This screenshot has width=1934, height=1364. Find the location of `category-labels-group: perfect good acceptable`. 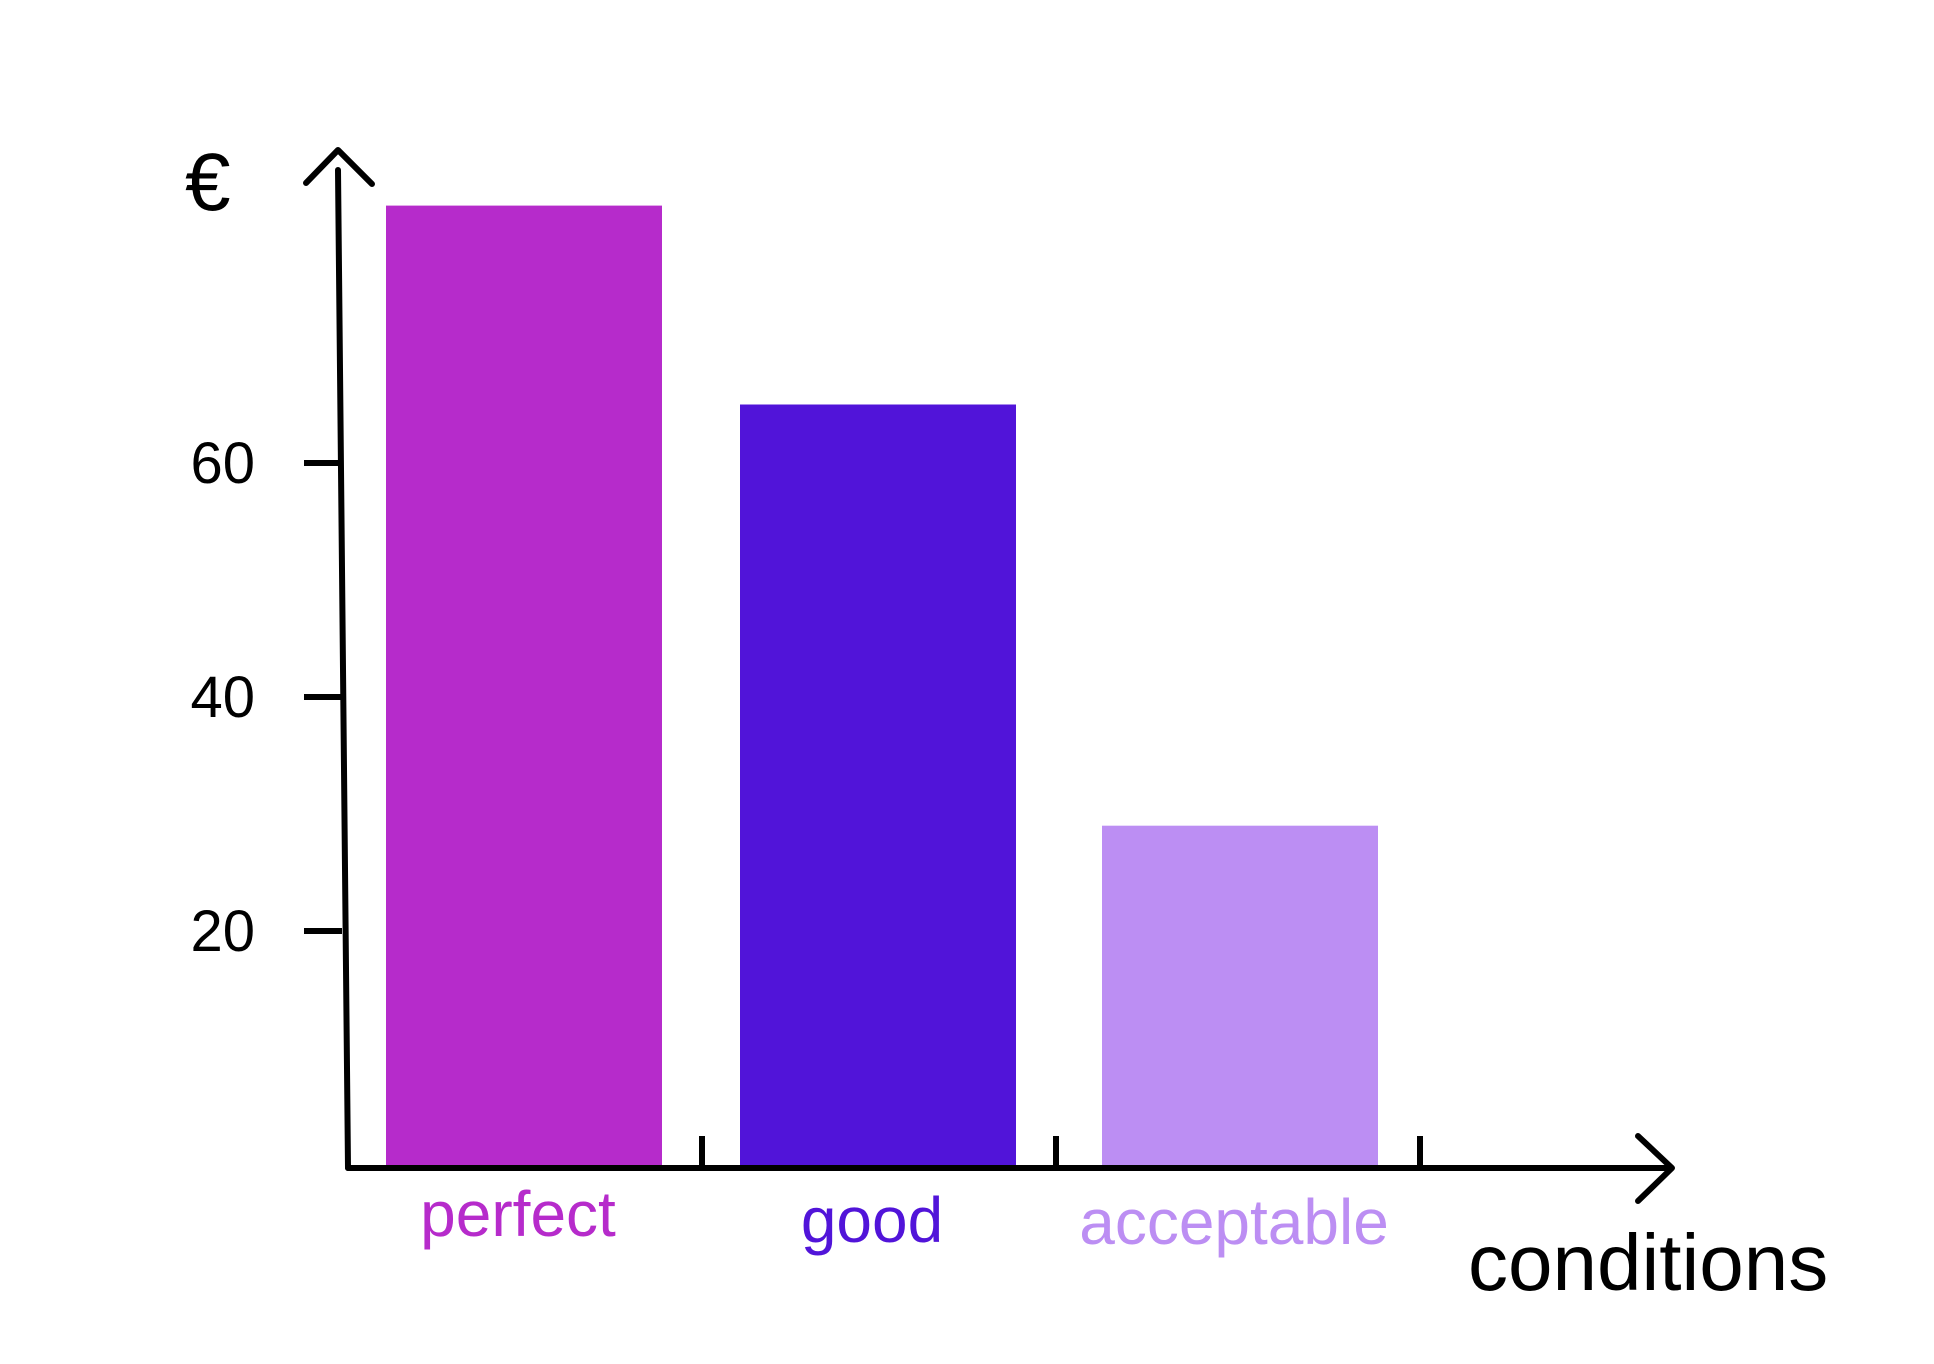

category-labels-group: perfect good acceptable is located at coordinates (904, 1218).